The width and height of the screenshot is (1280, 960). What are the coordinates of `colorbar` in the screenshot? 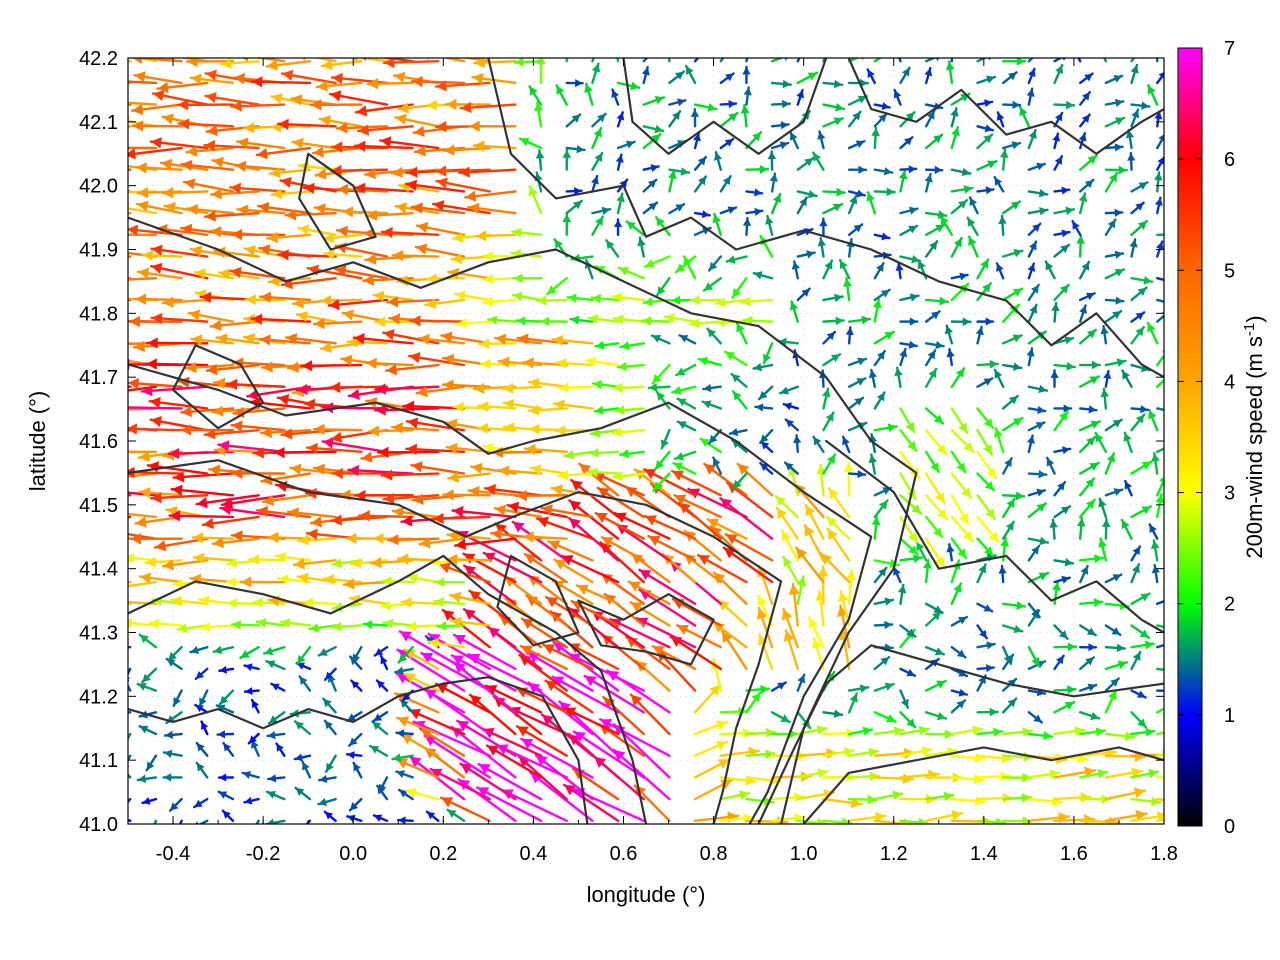 It's located at (1190, 437).